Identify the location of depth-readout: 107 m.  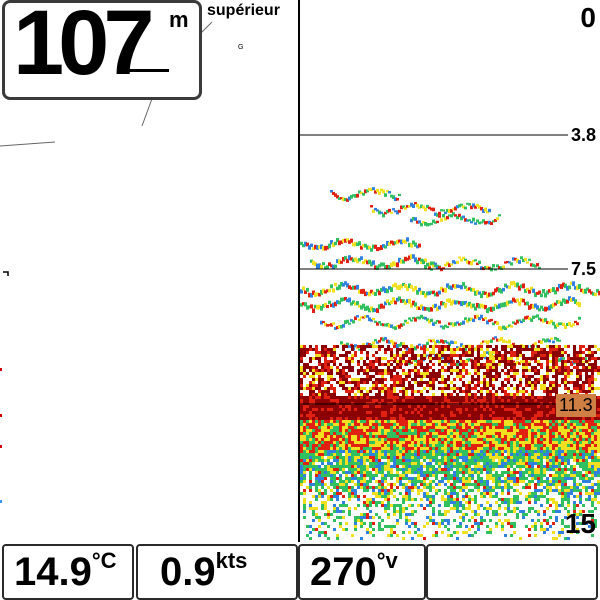
(102, 50).